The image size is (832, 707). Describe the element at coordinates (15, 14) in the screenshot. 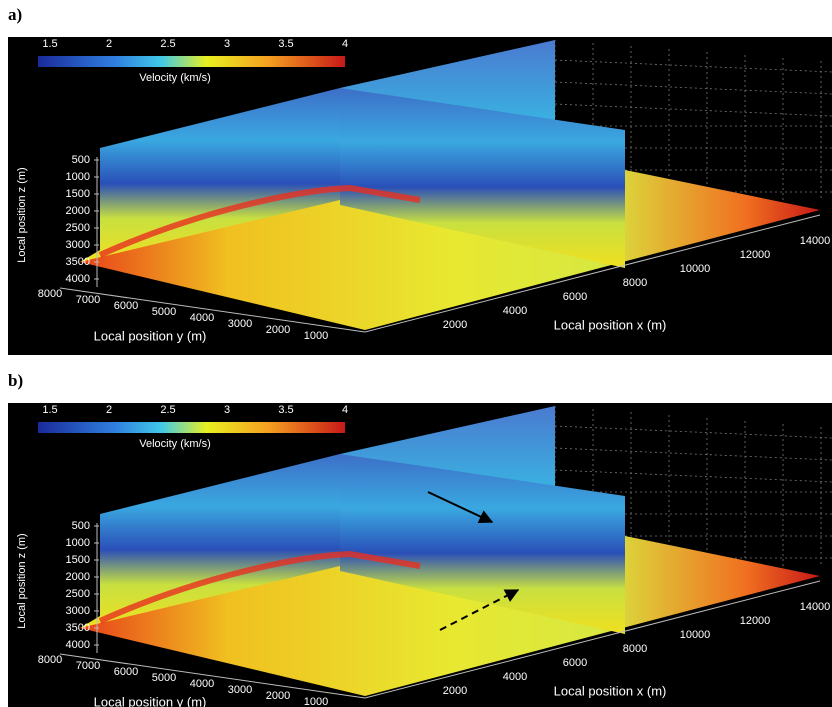

I see `panel-label: a)` at that location.